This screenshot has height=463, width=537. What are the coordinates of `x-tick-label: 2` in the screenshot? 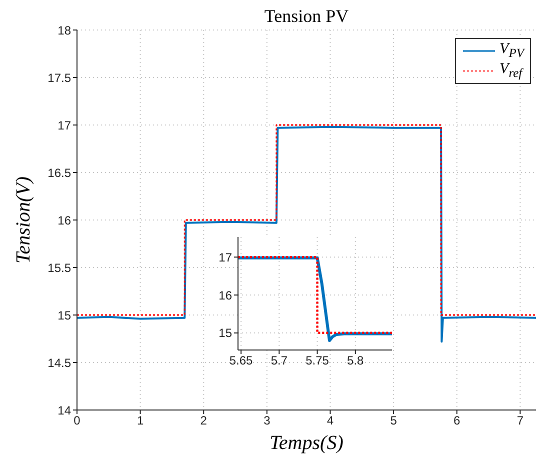 It's located at (204, 421).